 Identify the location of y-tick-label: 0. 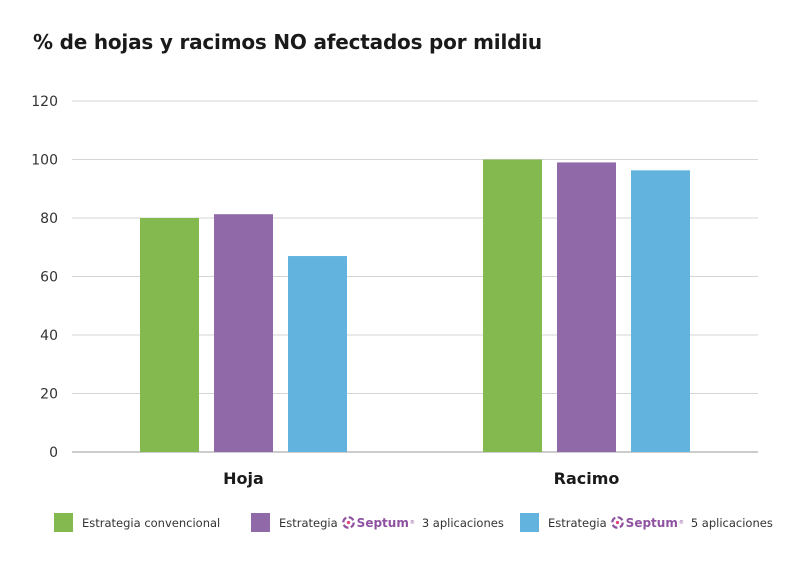
(53, 453).